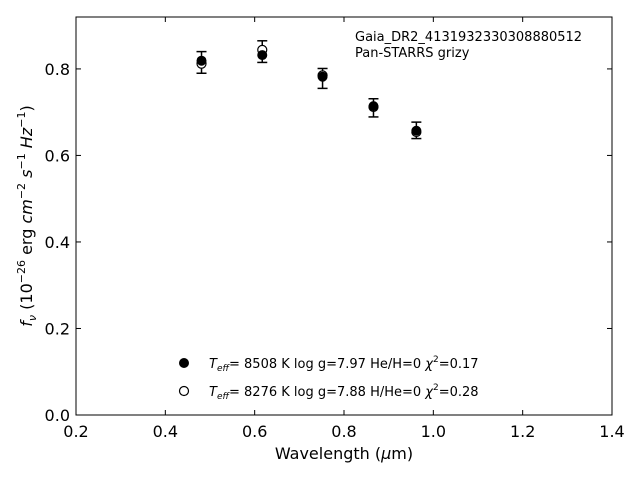 Image resolution: width=640 pixels, height=480 pixels. What do you see at coordinates (412, 53) in the screenshot?
I see `annotation-survey: Pan-STARRS grizy` at bounding box center [412, 53].